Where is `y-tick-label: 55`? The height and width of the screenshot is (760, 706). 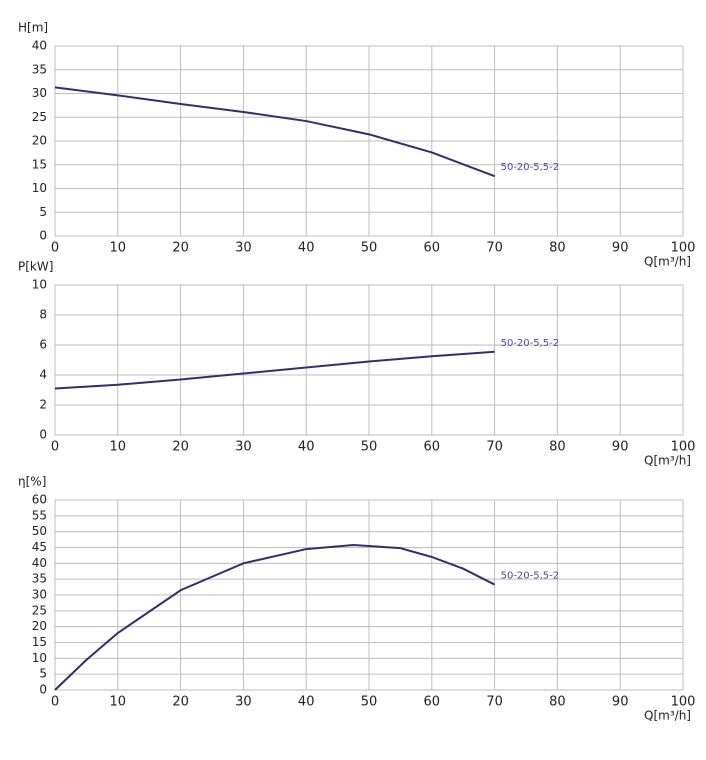 y-tick-label: 55 is located at coordinates (39, 515).